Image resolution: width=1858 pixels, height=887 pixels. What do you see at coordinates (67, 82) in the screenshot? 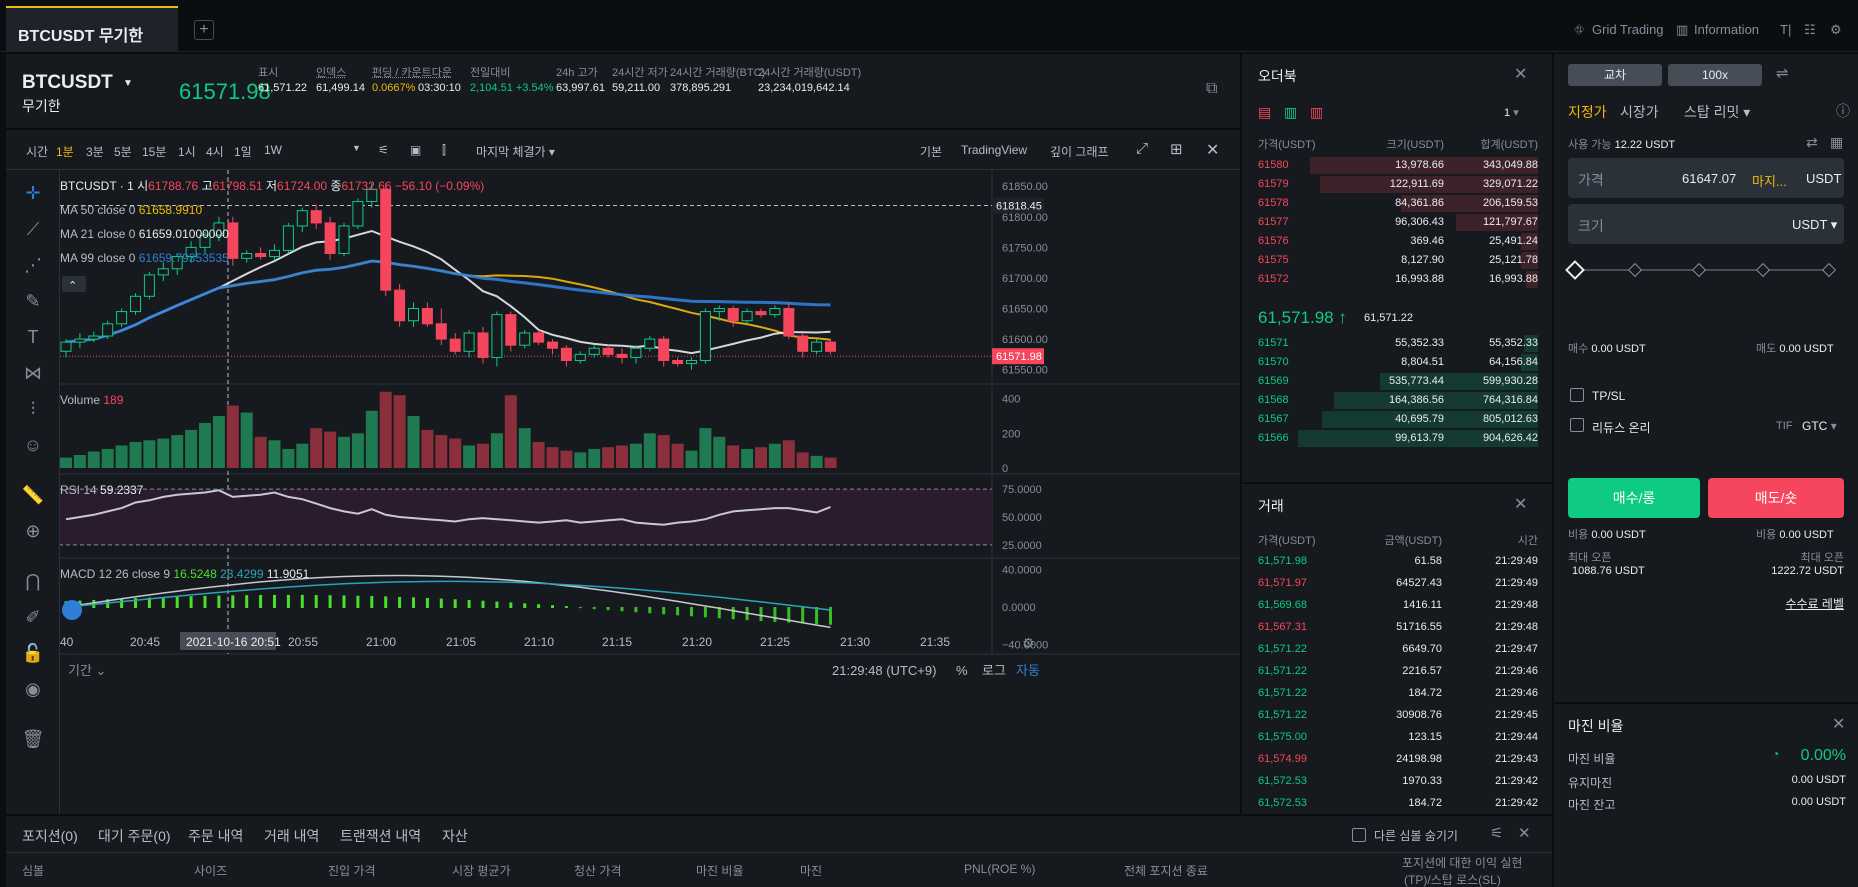
I see `symbol-name: BTCUSDT` at bounding box center [67, 82].